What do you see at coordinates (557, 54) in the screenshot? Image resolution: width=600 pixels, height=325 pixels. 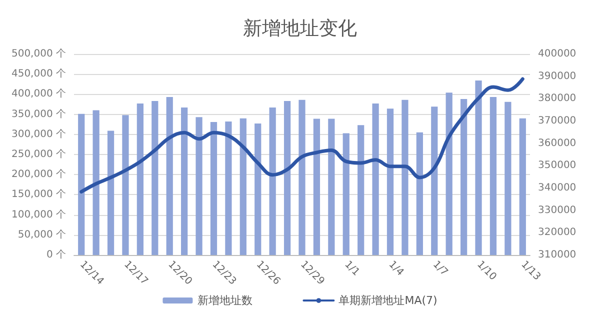 I see `y2-tick-label: 400000` at bounding box center [557, 54].